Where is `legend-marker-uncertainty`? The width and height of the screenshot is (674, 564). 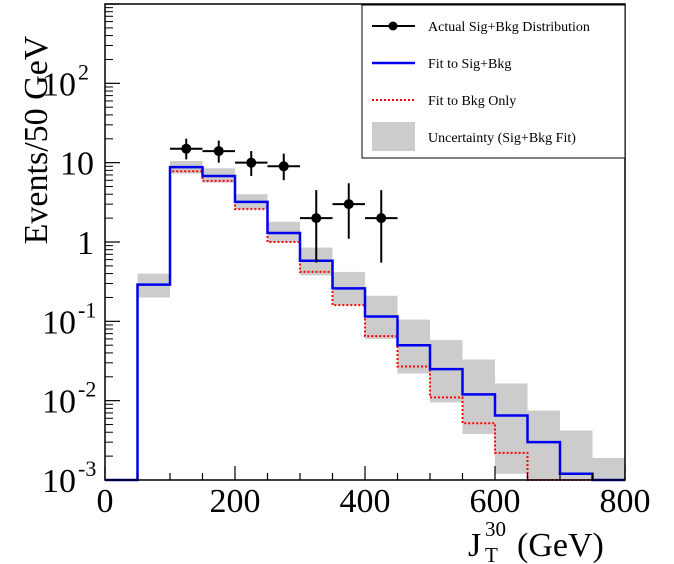 legend-marker-uncertainty is located at coordinates (393, 136).